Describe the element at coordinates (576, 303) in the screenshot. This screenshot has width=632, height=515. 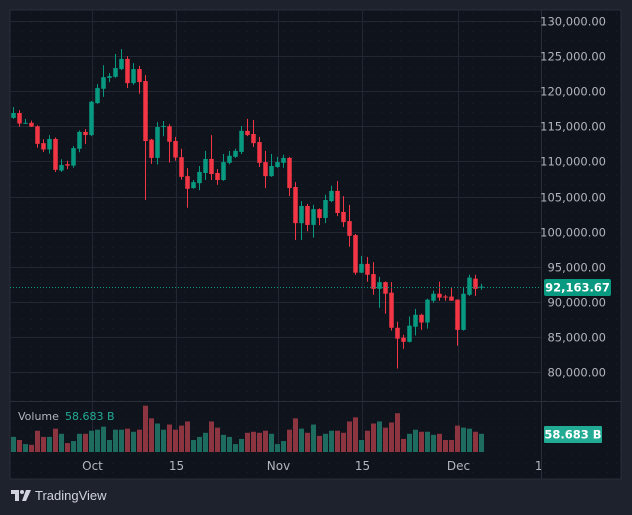
I see `price-tick-label: 90,000.00` at that location.